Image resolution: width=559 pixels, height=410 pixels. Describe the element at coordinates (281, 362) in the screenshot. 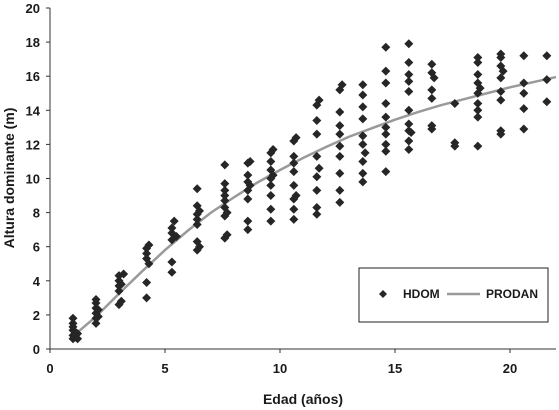

I see `x-axis-ticks: 0 5 10 15 20` at that location.